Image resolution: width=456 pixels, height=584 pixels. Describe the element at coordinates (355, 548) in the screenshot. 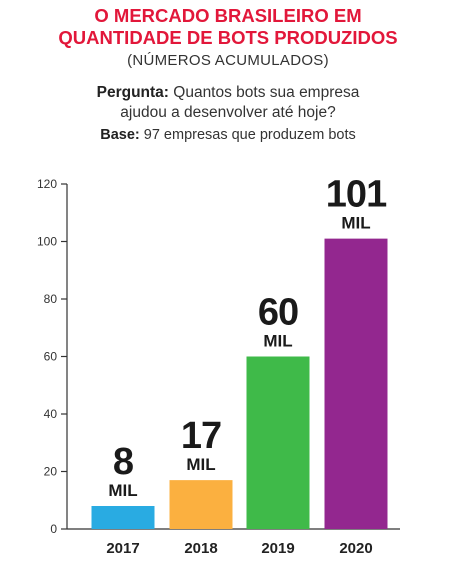

I see `x-tick-label: 2020` at that location.